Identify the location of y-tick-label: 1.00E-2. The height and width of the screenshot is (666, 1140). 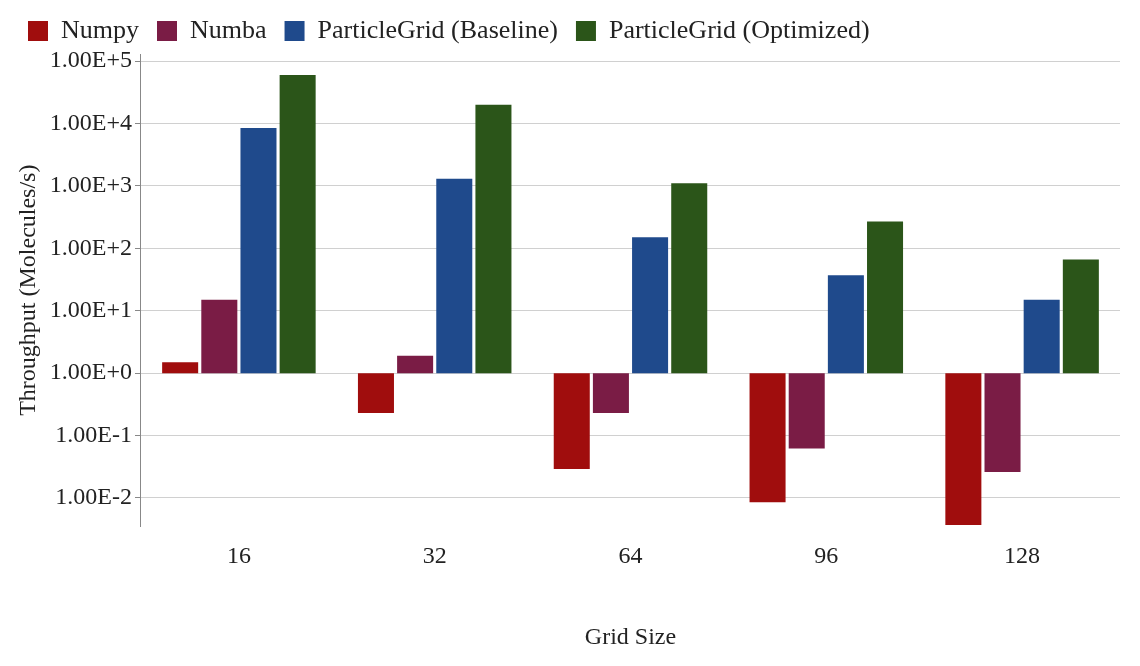
(93, 496).